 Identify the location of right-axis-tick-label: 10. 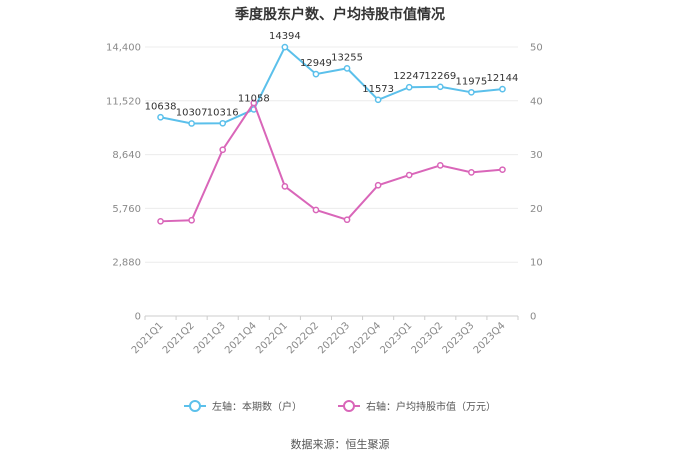
(536, 263).